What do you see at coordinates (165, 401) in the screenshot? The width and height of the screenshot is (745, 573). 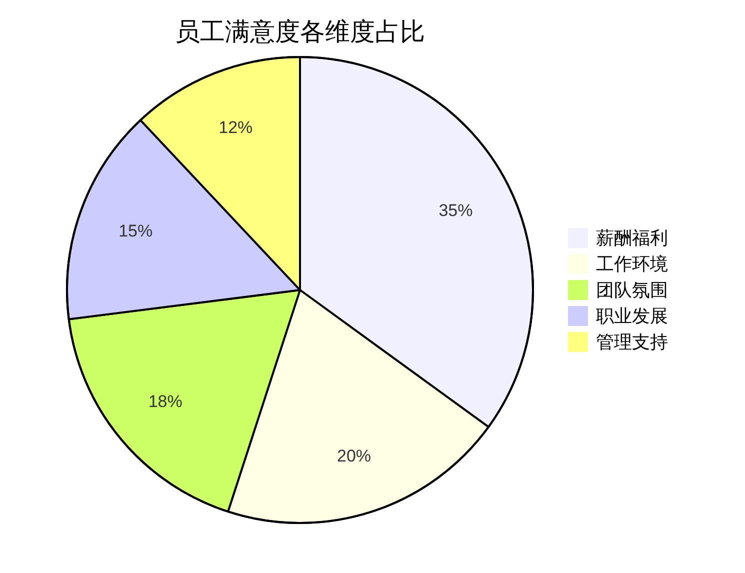 I see `data-label: 18%` at bounding box center [165, 401].